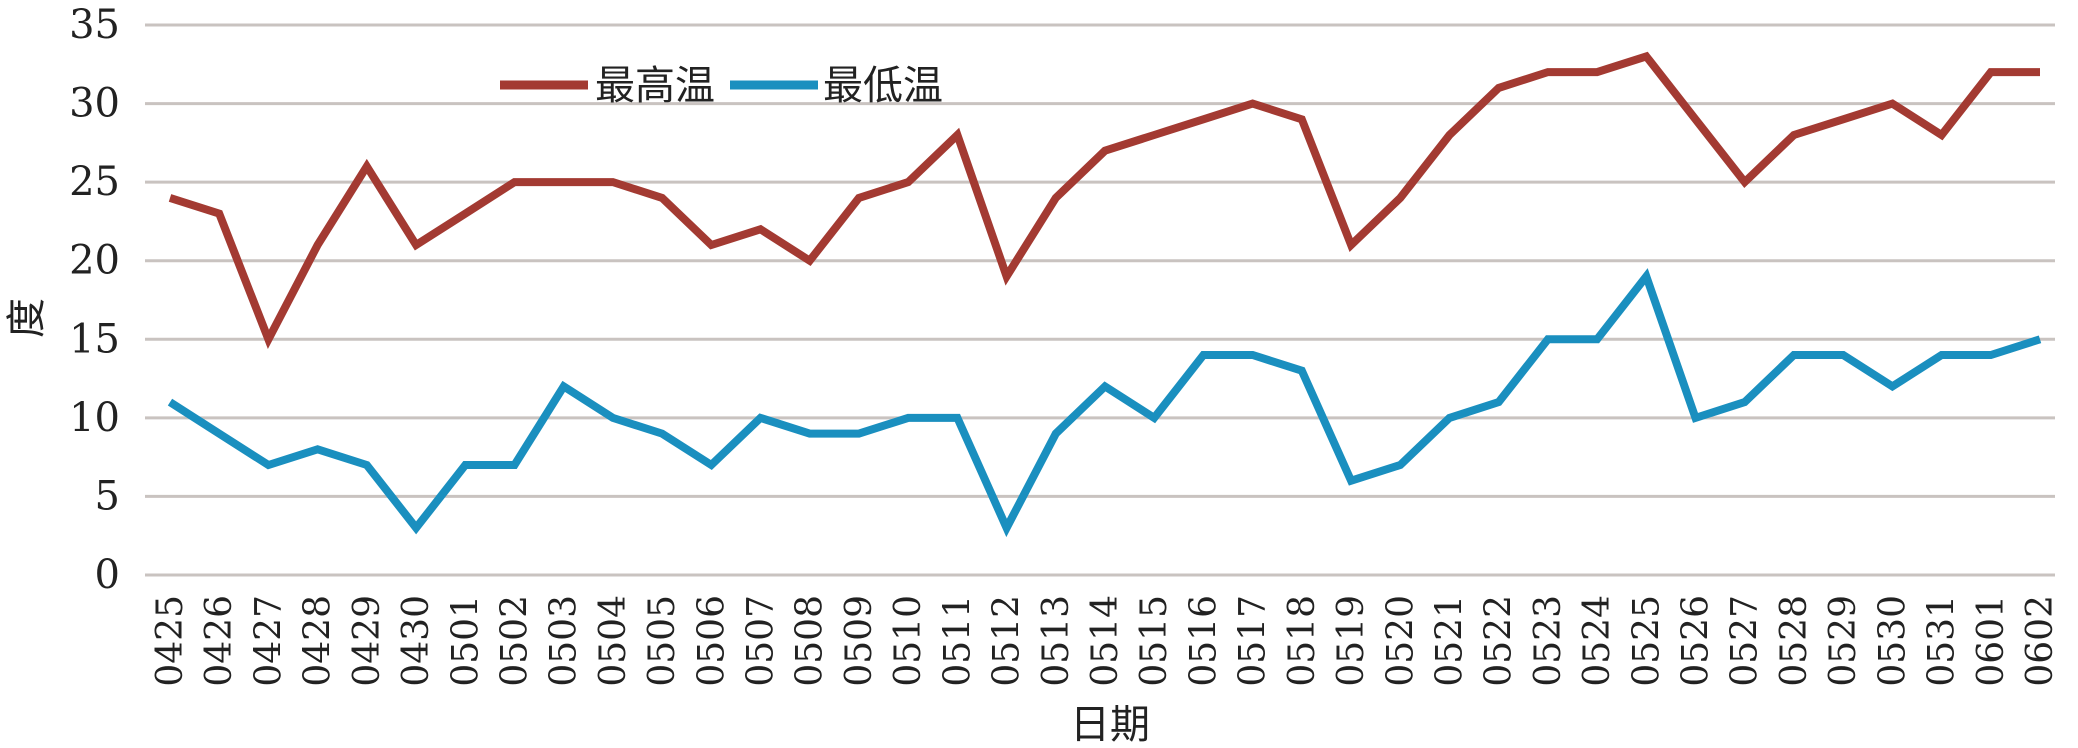  Describe the element at coordinates (810, 641) in the screenshot. I see `x-tick-label: 0508` at that location.